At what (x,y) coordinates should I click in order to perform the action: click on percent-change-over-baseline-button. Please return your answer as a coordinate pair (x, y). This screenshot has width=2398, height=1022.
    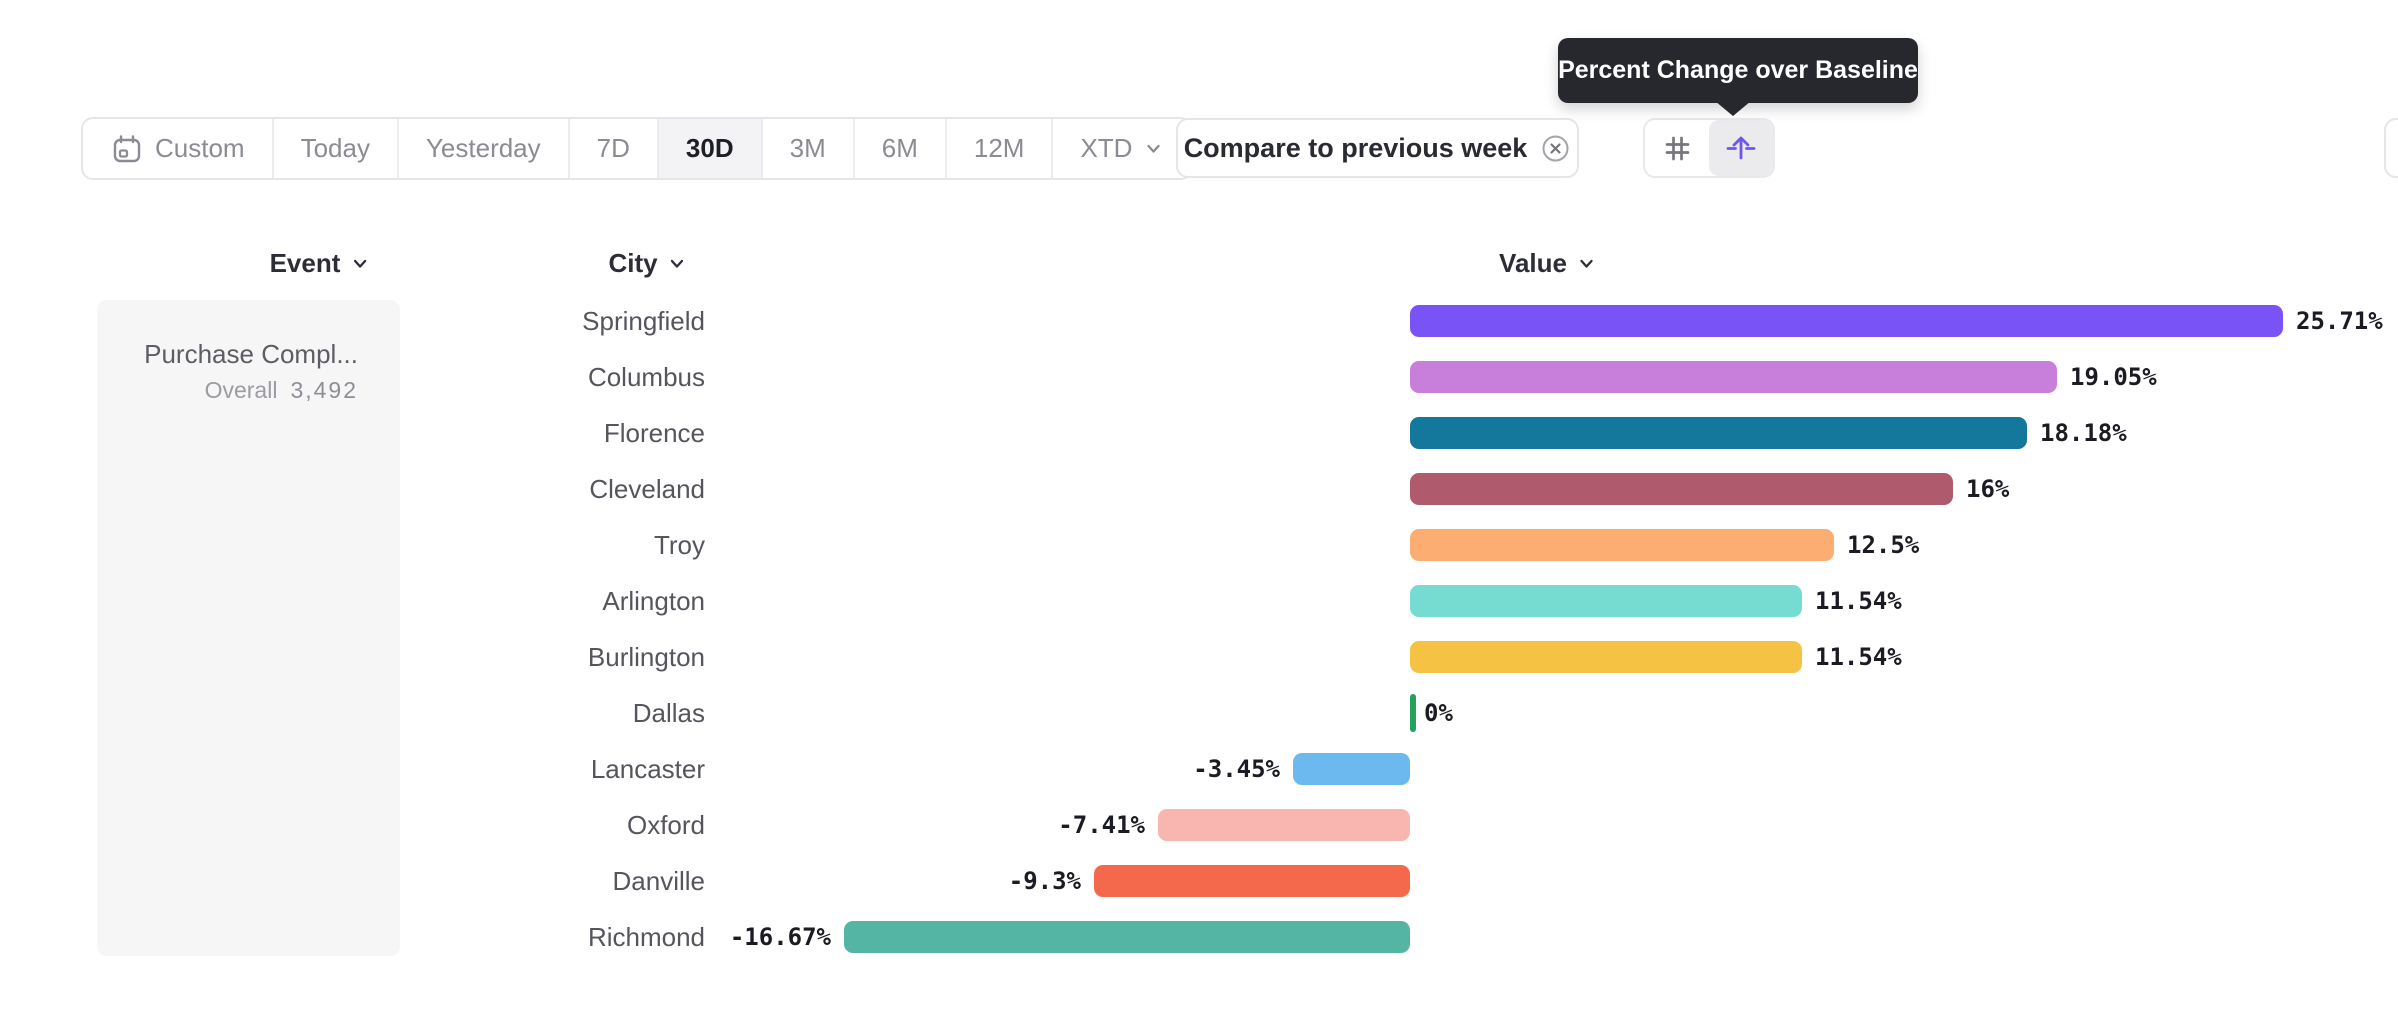
    Looking at the image, I should click on (1741, 148).